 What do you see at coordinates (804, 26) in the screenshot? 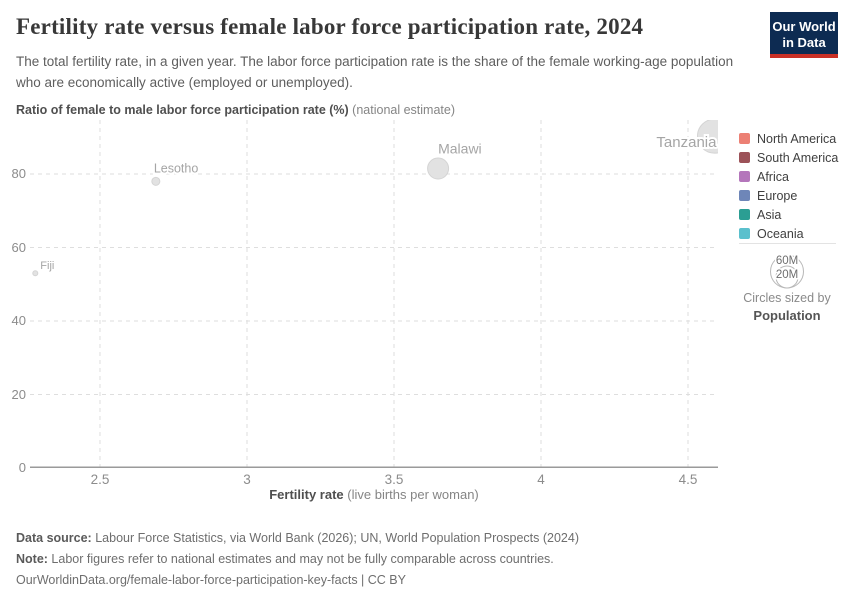
I see `logo-line1: Our World` at bounding box center [804, 26].